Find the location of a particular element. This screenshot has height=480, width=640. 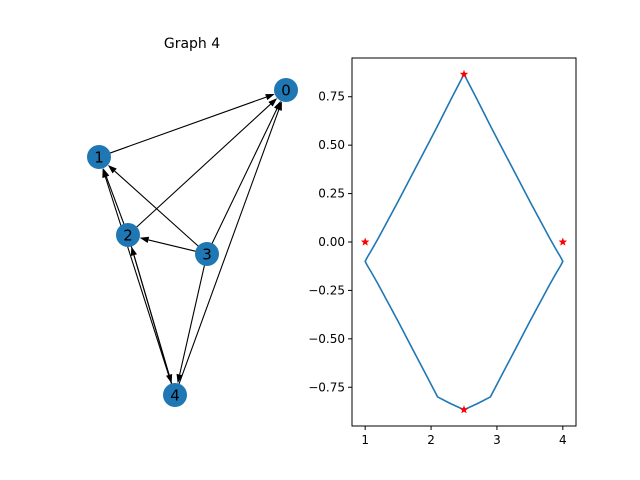

x-tick-label-1: 2 is located at coordinates (431, 440).